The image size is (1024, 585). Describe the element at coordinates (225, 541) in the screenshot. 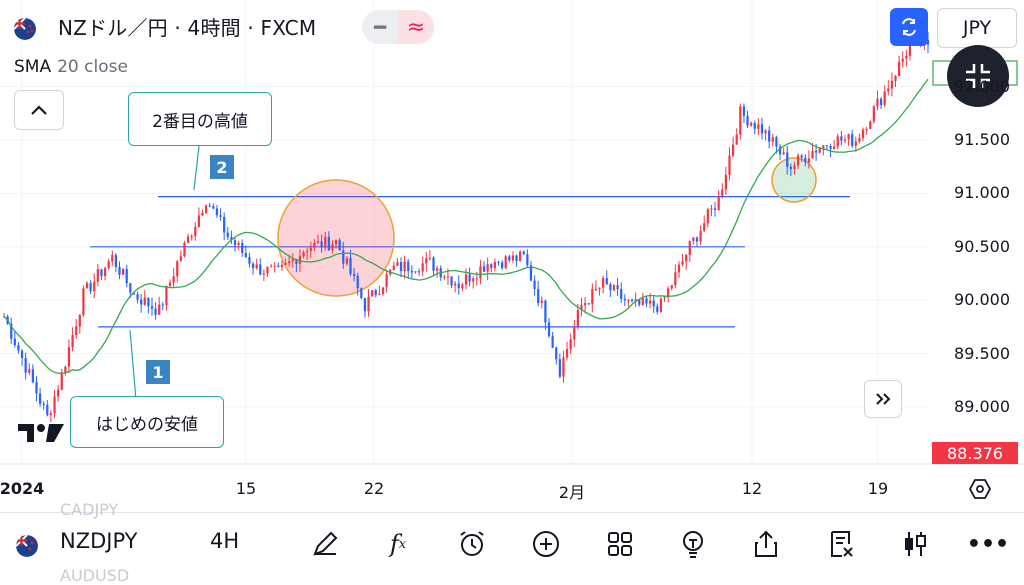

I see `timeframe-button: 4H` at that location.